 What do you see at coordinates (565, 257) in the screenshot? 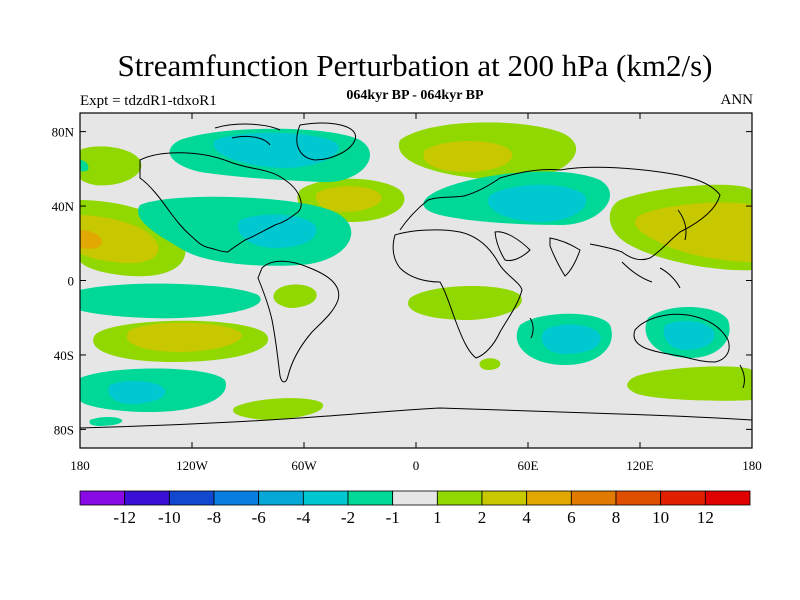
I see `coast-india` at bounding box center [565, 257].